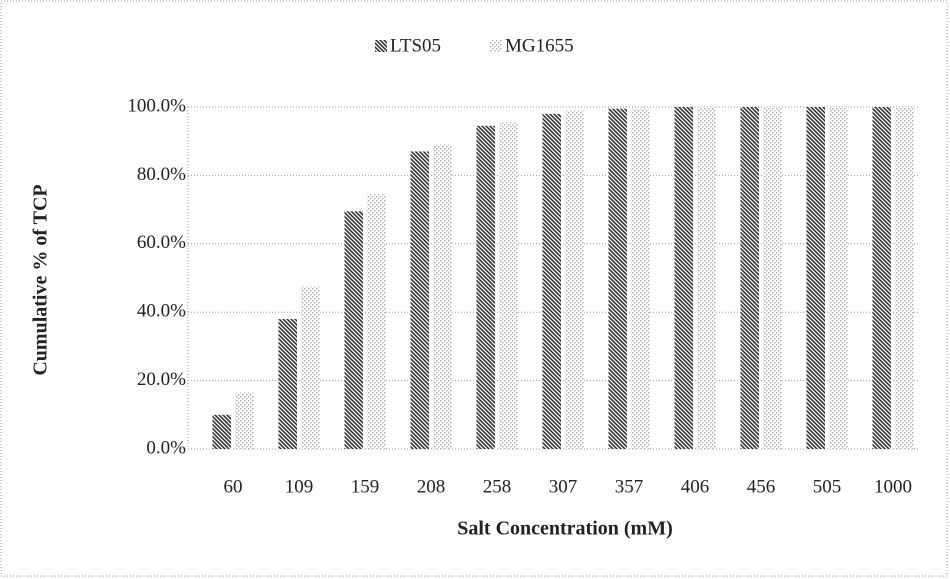  Describe the element at coordinates (161, 311) in the screenshot. I see `y-tick-label: 40.0%` at that location.